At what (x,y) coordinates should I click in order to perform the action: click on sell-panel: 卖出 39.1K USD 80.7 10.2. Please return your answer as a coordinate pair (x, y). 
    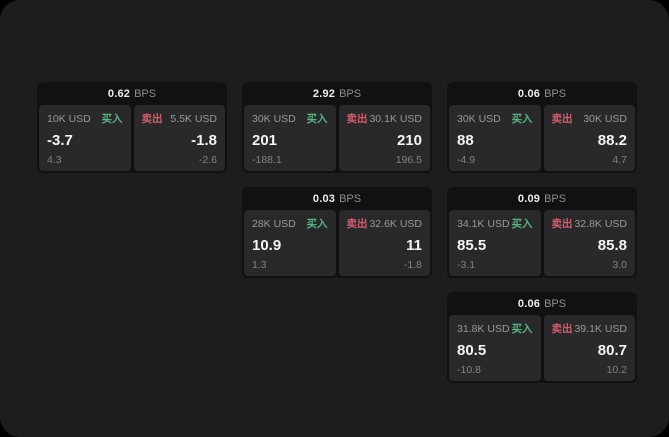
    Looking at the image, I should click on (589, 348).